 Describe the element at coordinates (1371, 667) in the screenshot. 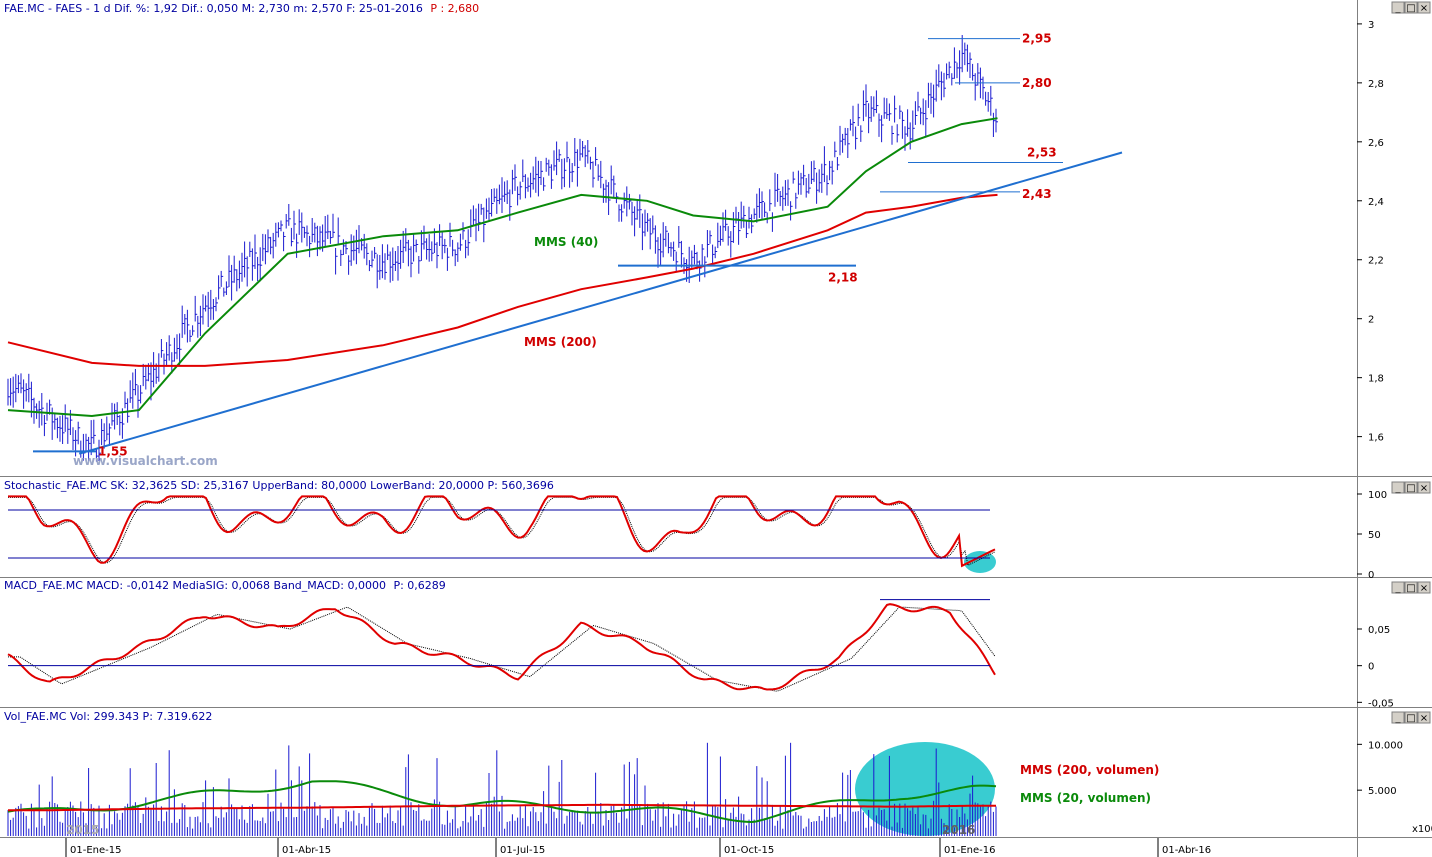

I see `macd-y-tick-label: 0` at that location.